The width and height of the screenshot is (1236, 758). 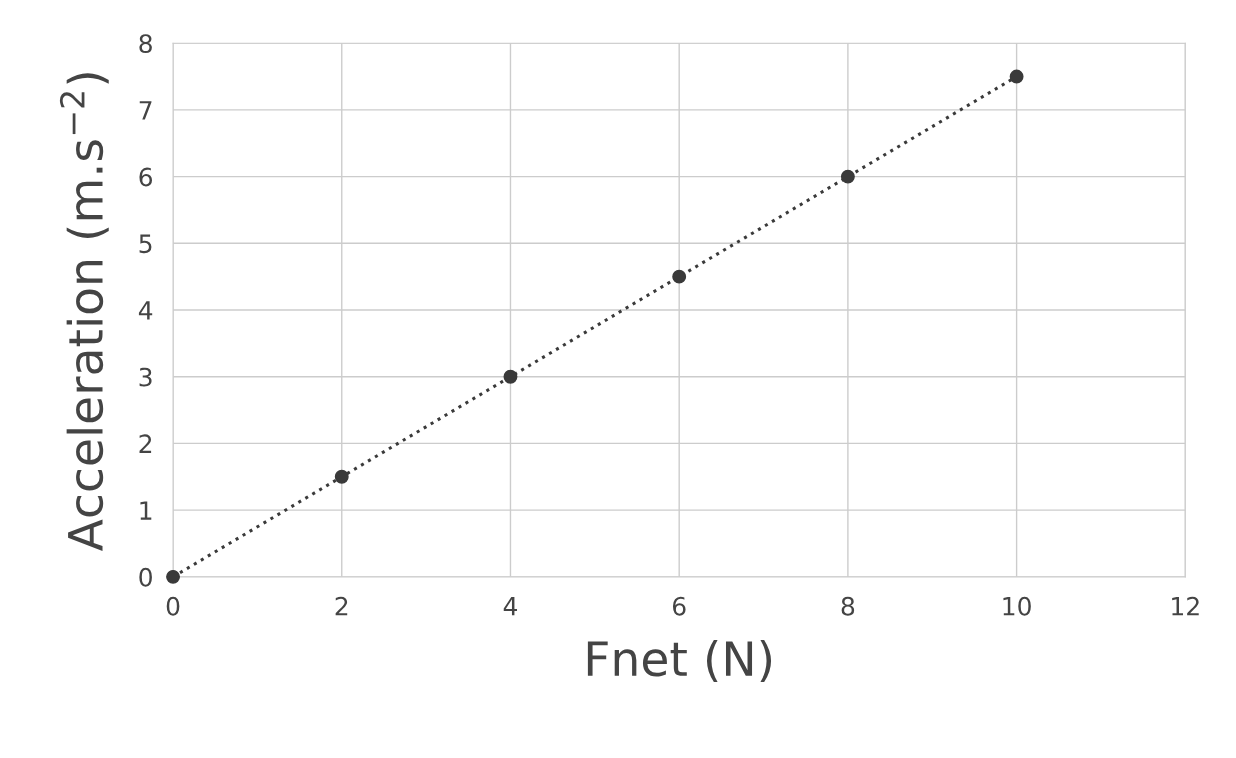 What do you see at coordinates (510, 606) in the screenshot?
I see `x-tick-label: 4` at bounding box center [510, 606].